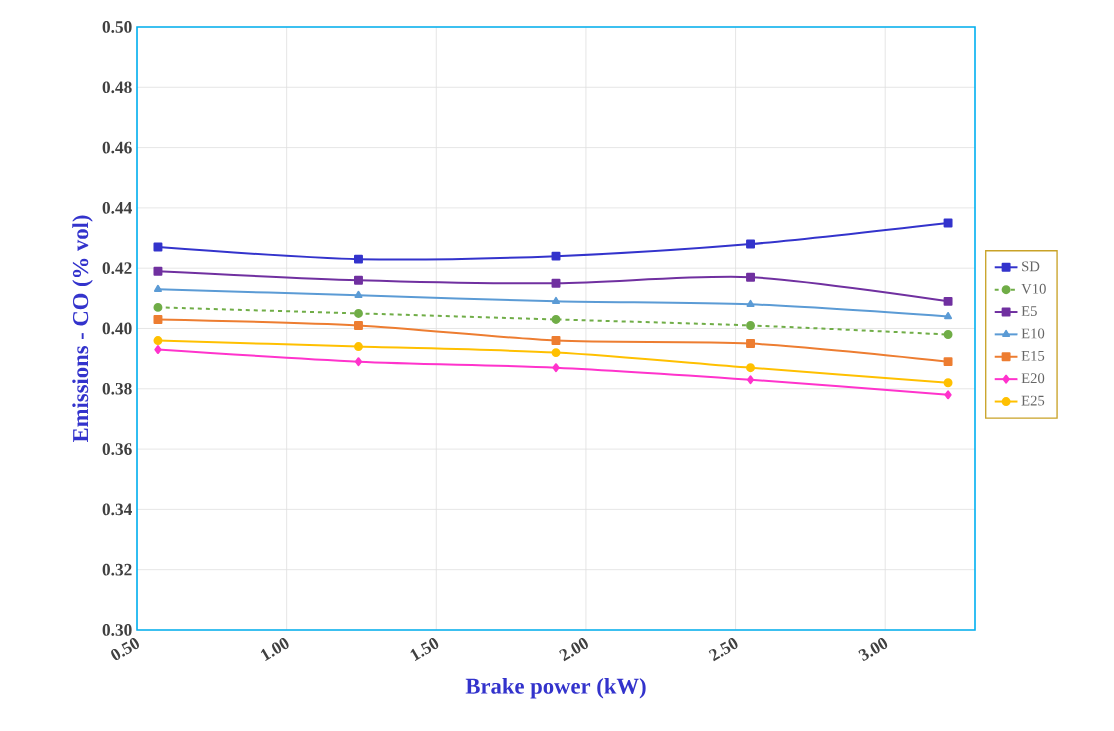 This screenshot has height=731, width=1114. I want to click on legend-label: V10, so click(1033, 288).